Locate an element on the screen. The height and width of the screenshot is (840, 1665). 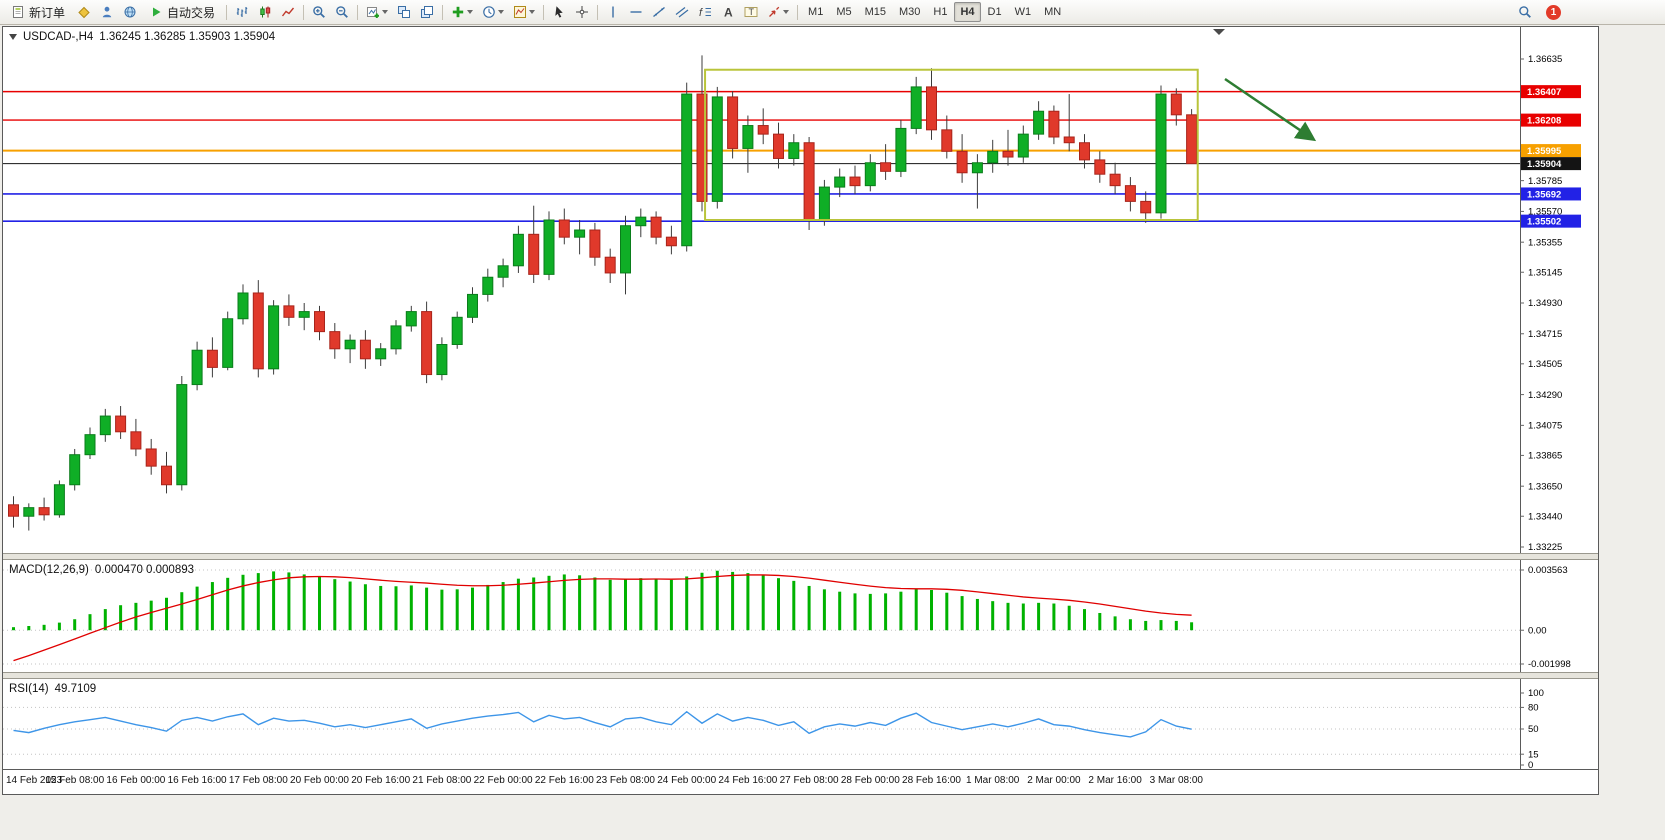
time-tick: 2 Mar 00:00 is located at coordinates (1054, 780).